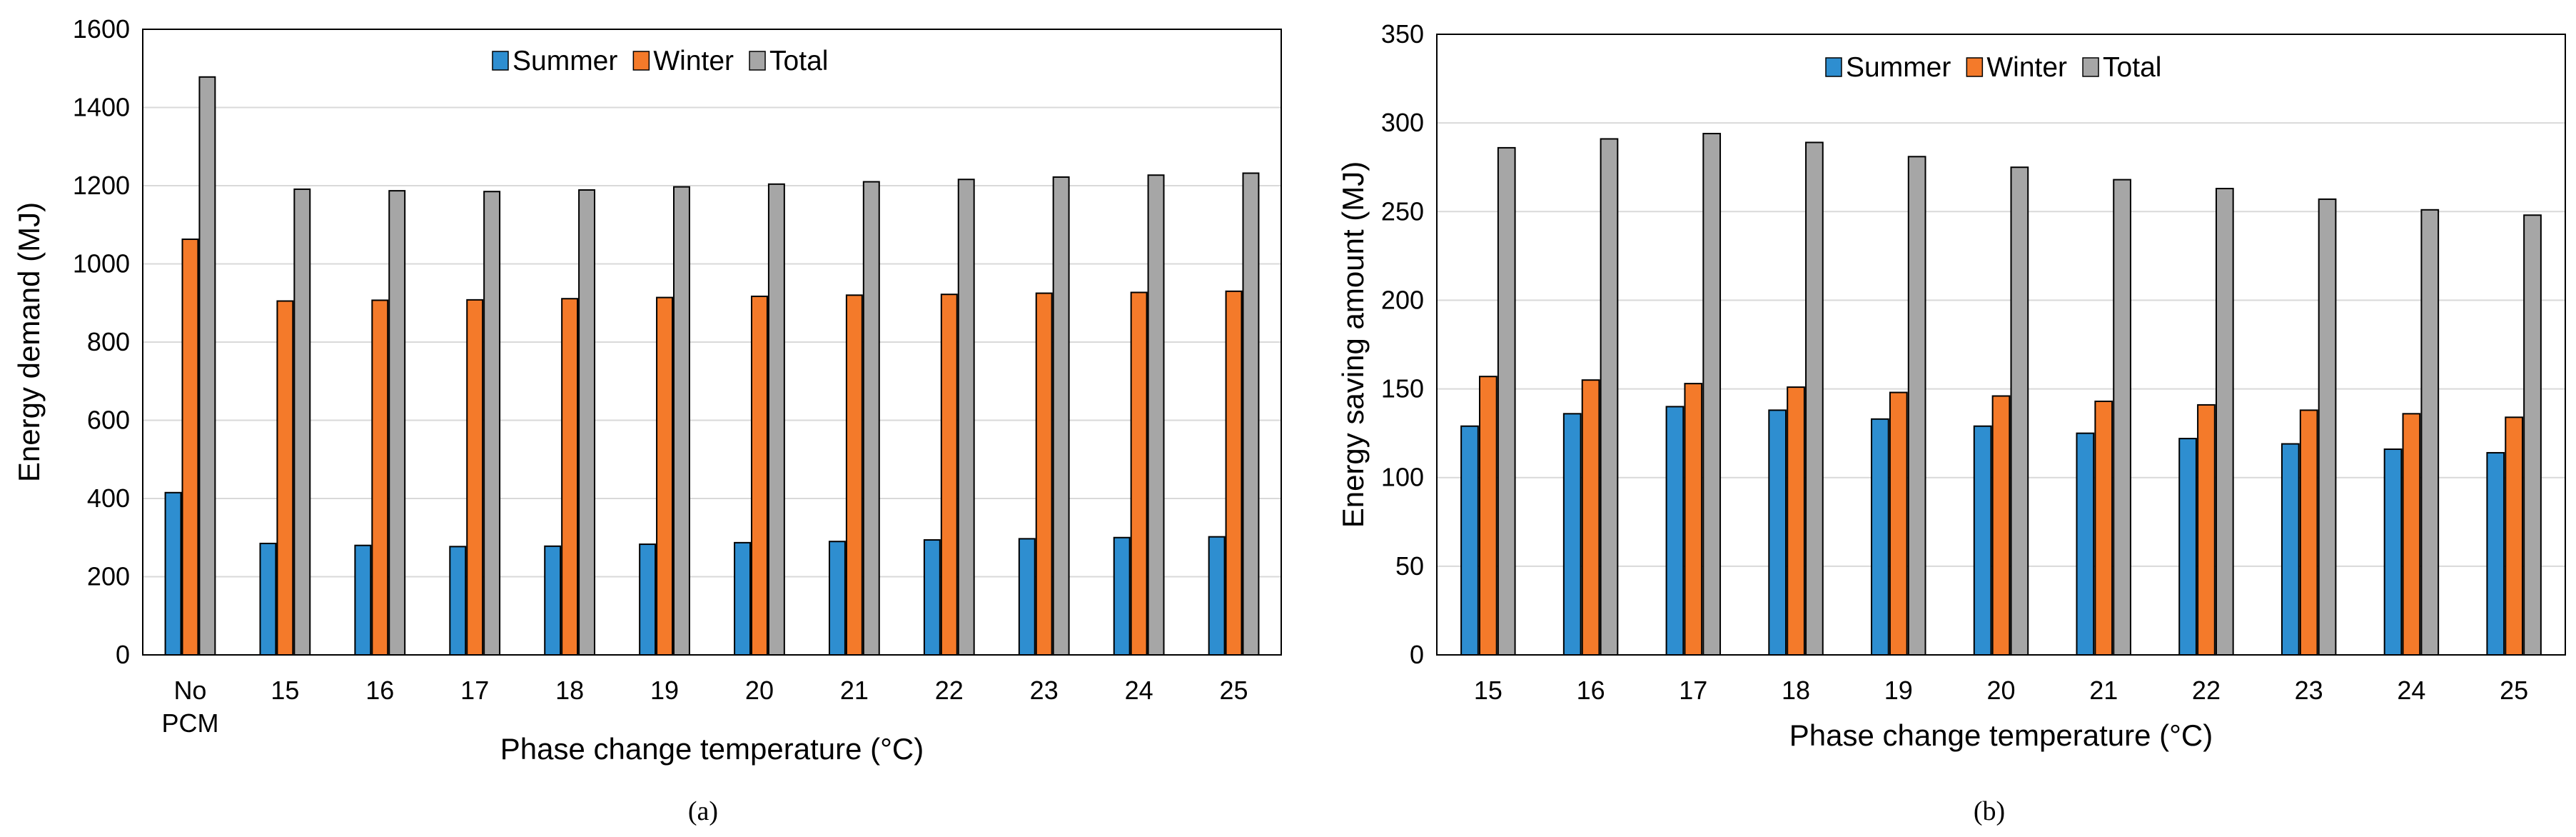 The height and width of the screenshot is (837, 2576). What do you see at coordinates (1402, 344) in the screenshot?
I see `chart-b-y-ticks: 0 50 100 150 200 250 300 350` at bounding box center [1402, 344].